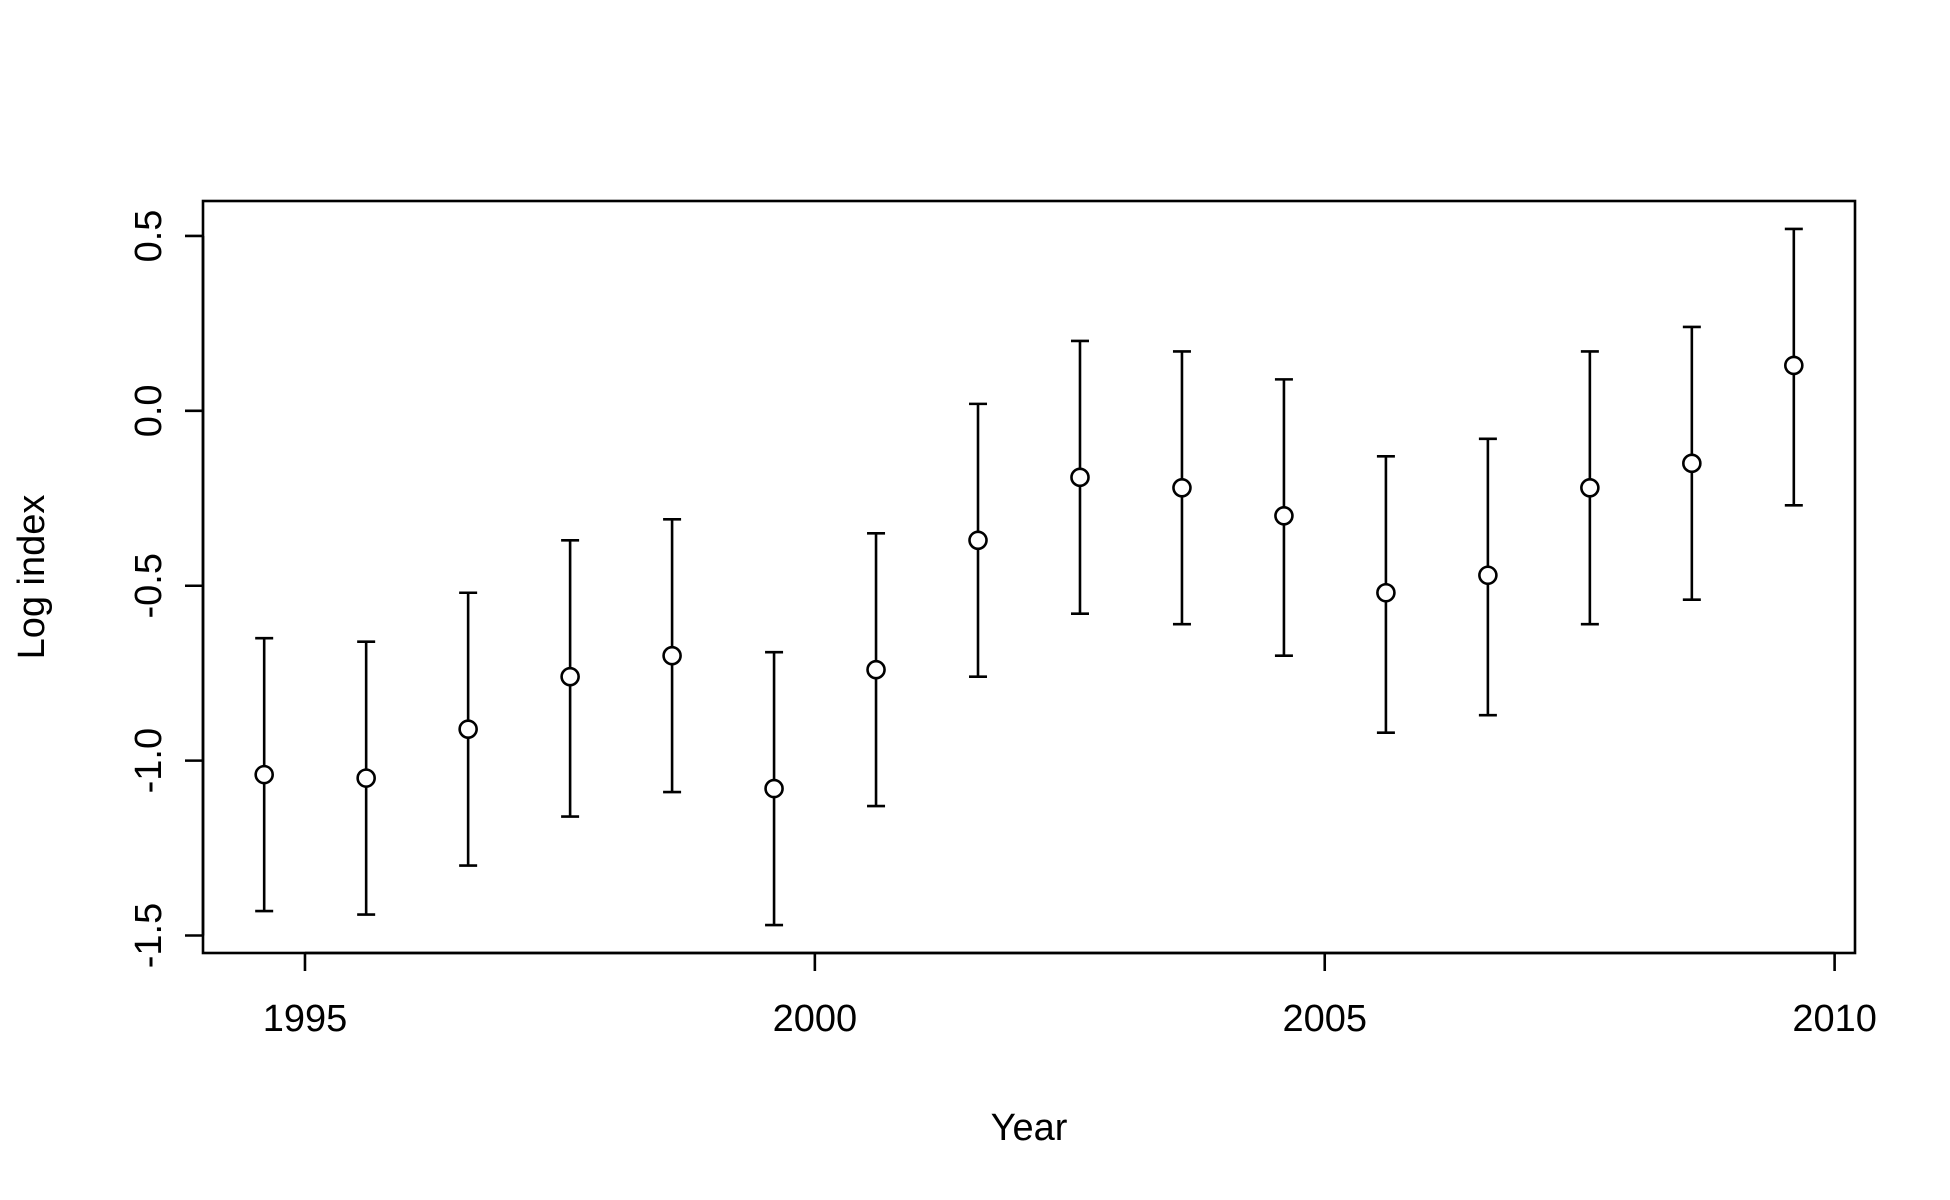 The height and width of the screenshot is (1200, 1950). What do you see at coordinates (1070, 996) in the screenshot?
I see `x-axis-ticks: 1995 2000 2005 2010` at bounding box center [1070, 996].